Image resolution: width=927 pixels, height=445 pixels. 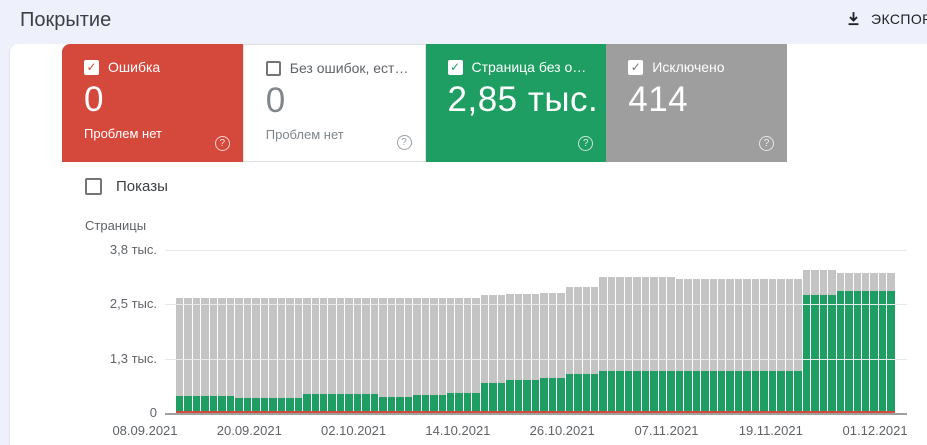 I want to click on card-valid-with-warnings: Без ошибок, ест… 0 Проблем нет ?, so click(x=334, y=103).